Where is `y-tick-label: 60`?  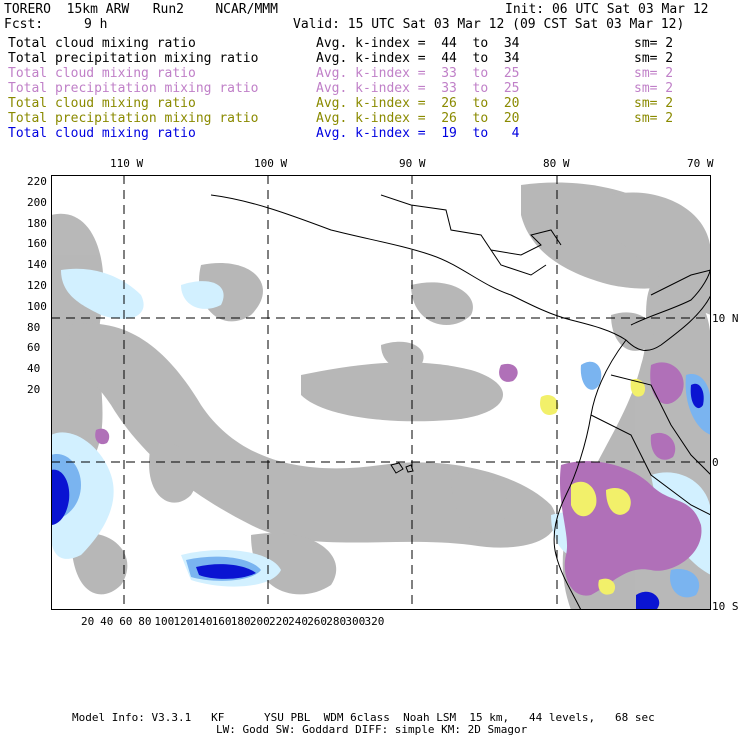
y-tick-label: 60 is located at coordinates (34, 348).